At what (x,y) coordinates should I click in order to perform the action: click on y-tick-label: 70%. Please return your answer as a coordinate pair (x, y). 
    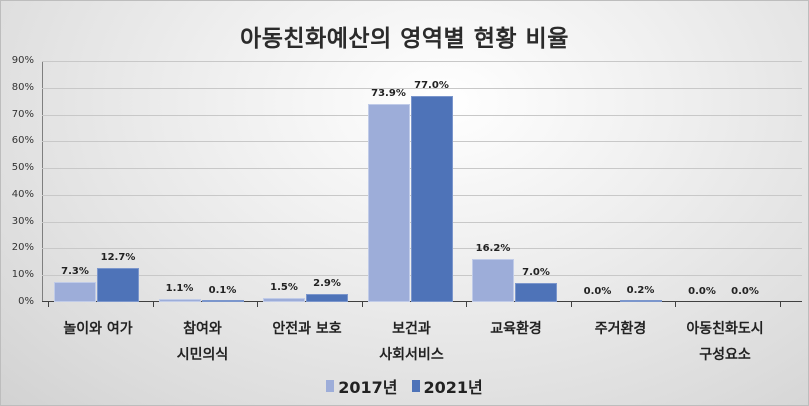
    Looking at the image, I should click on (22, 114).